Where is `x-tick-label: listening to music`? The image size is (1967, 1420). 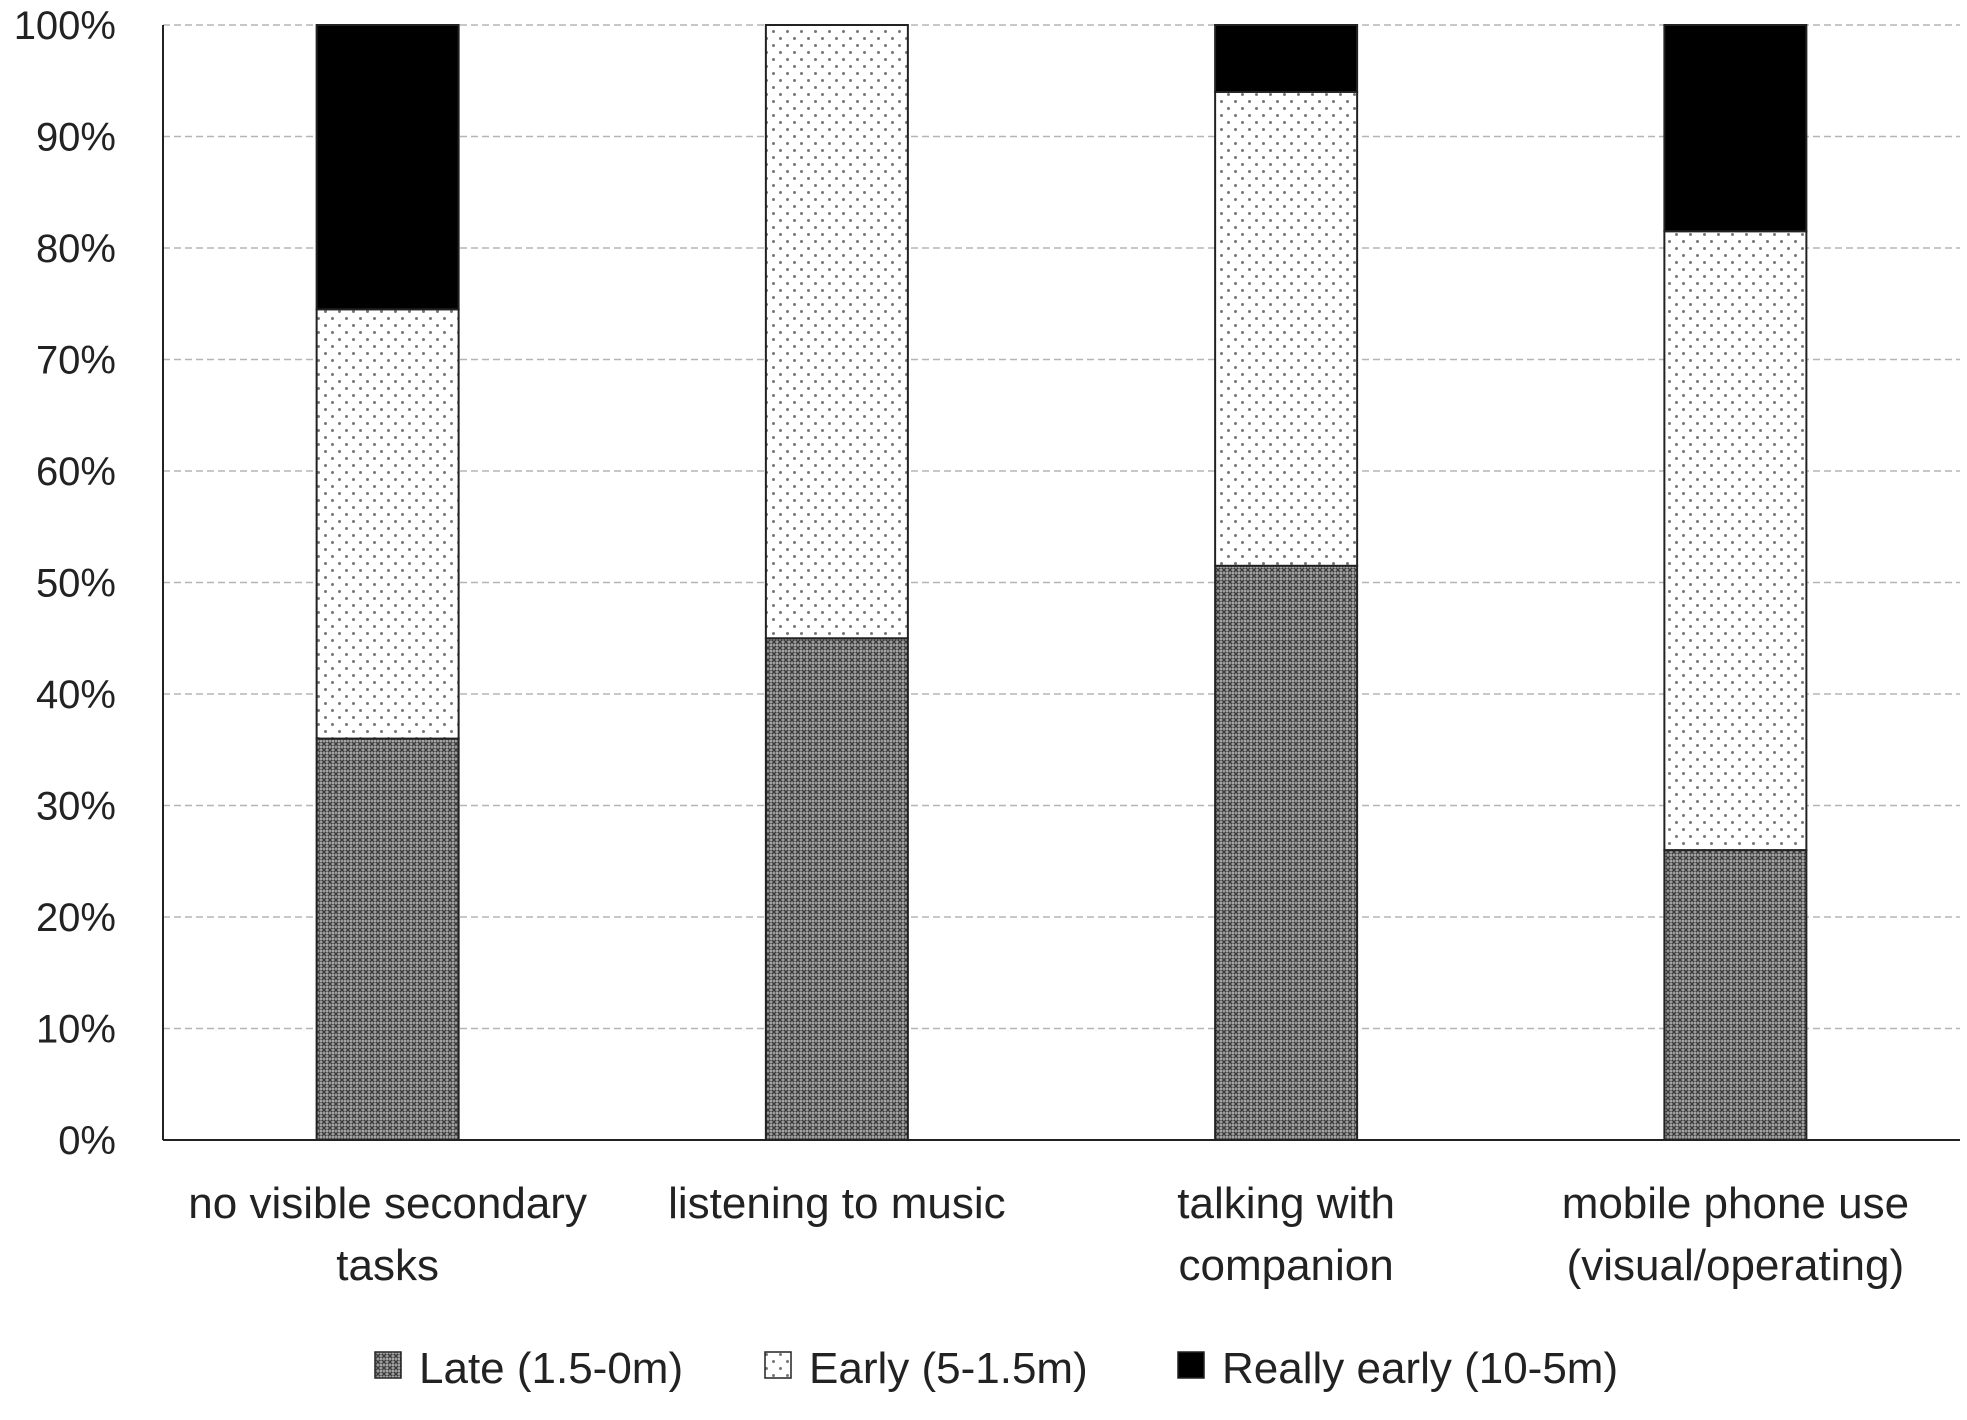 x-tick-label: listening to music is located at coordinates (836, 1203).